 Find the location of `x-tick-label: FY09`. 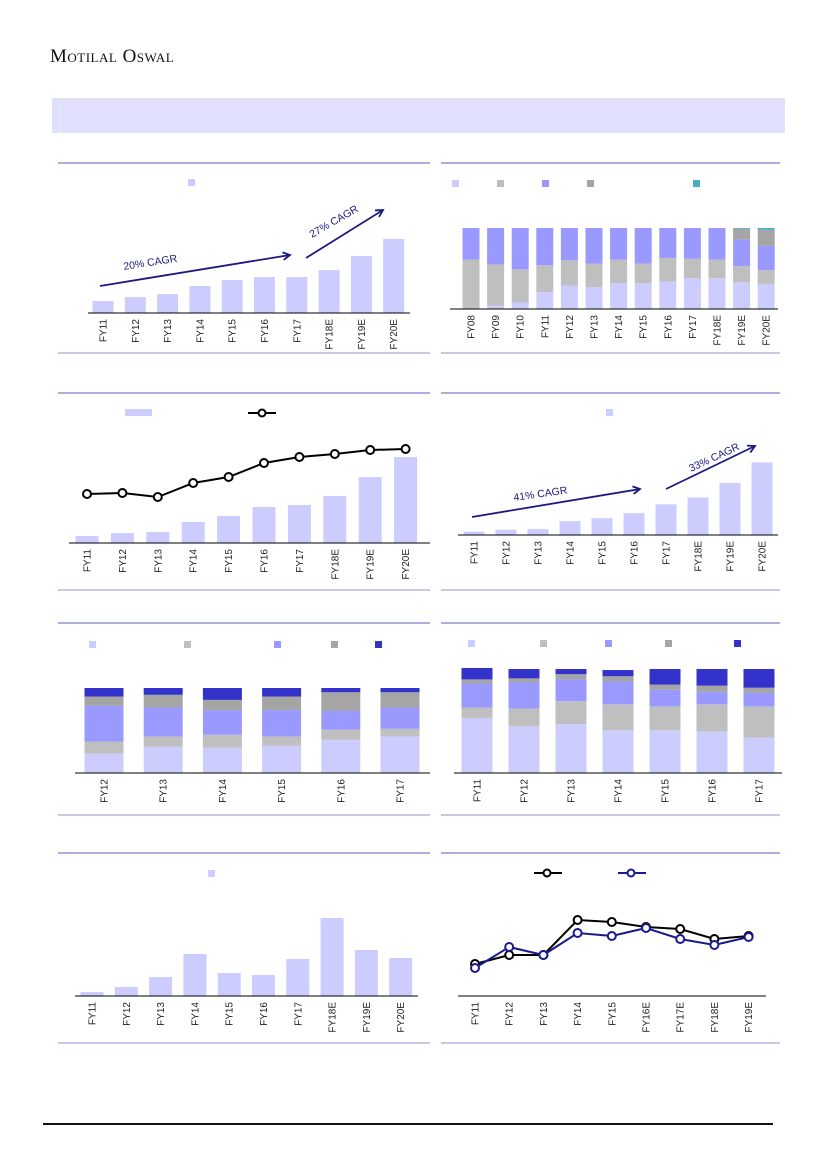

x-tick-label: FY09 is located at coordinates (496, 327).